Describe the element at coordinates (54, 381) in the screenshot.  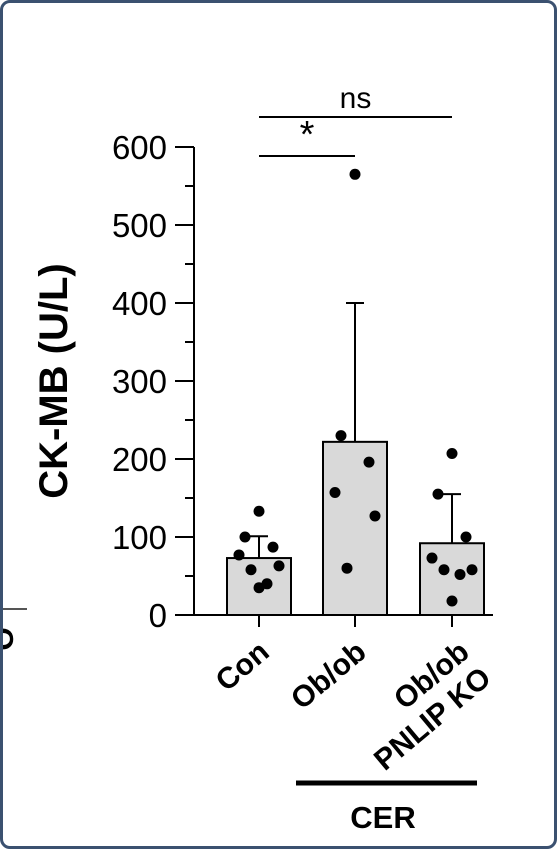
I see `y-axis-label: CK-MB (U/L)` at that location.